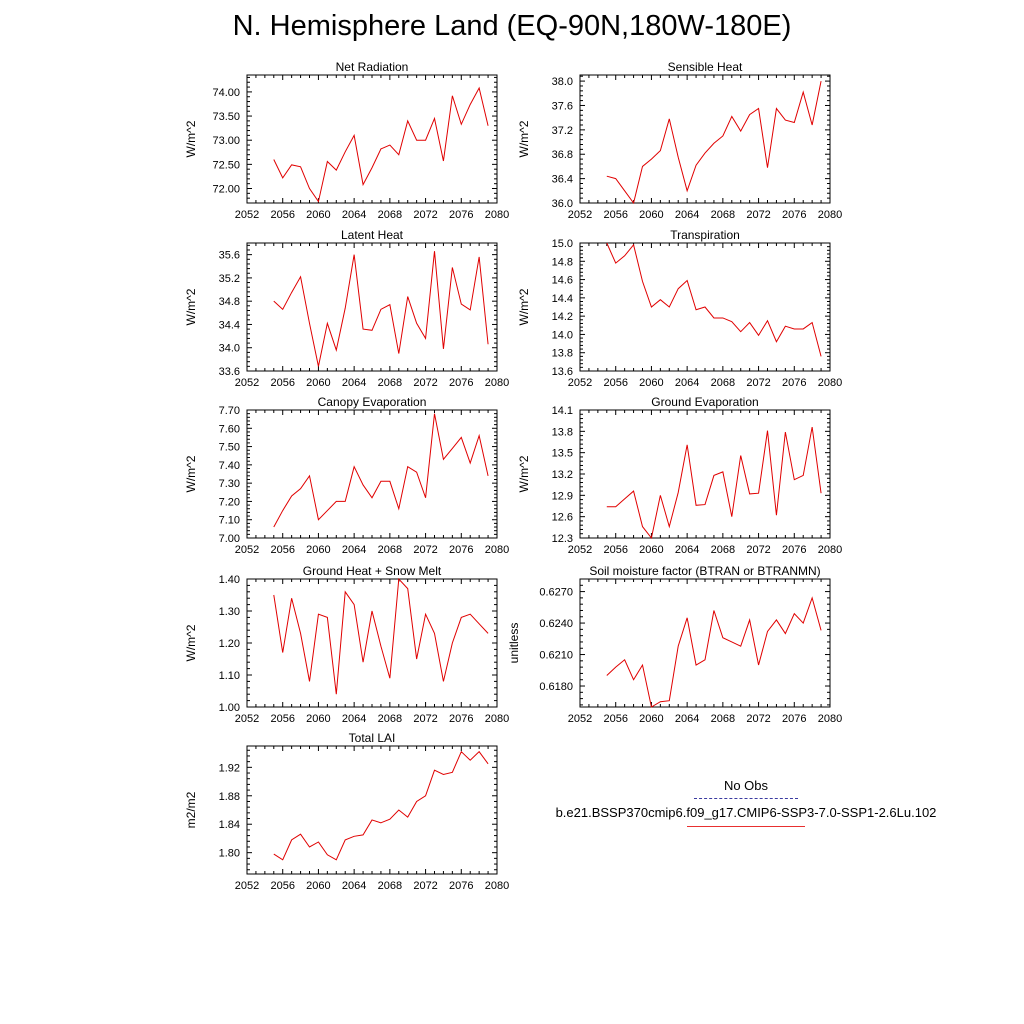  I want to click on y-tick-label: 13.8, so click(562, 354).